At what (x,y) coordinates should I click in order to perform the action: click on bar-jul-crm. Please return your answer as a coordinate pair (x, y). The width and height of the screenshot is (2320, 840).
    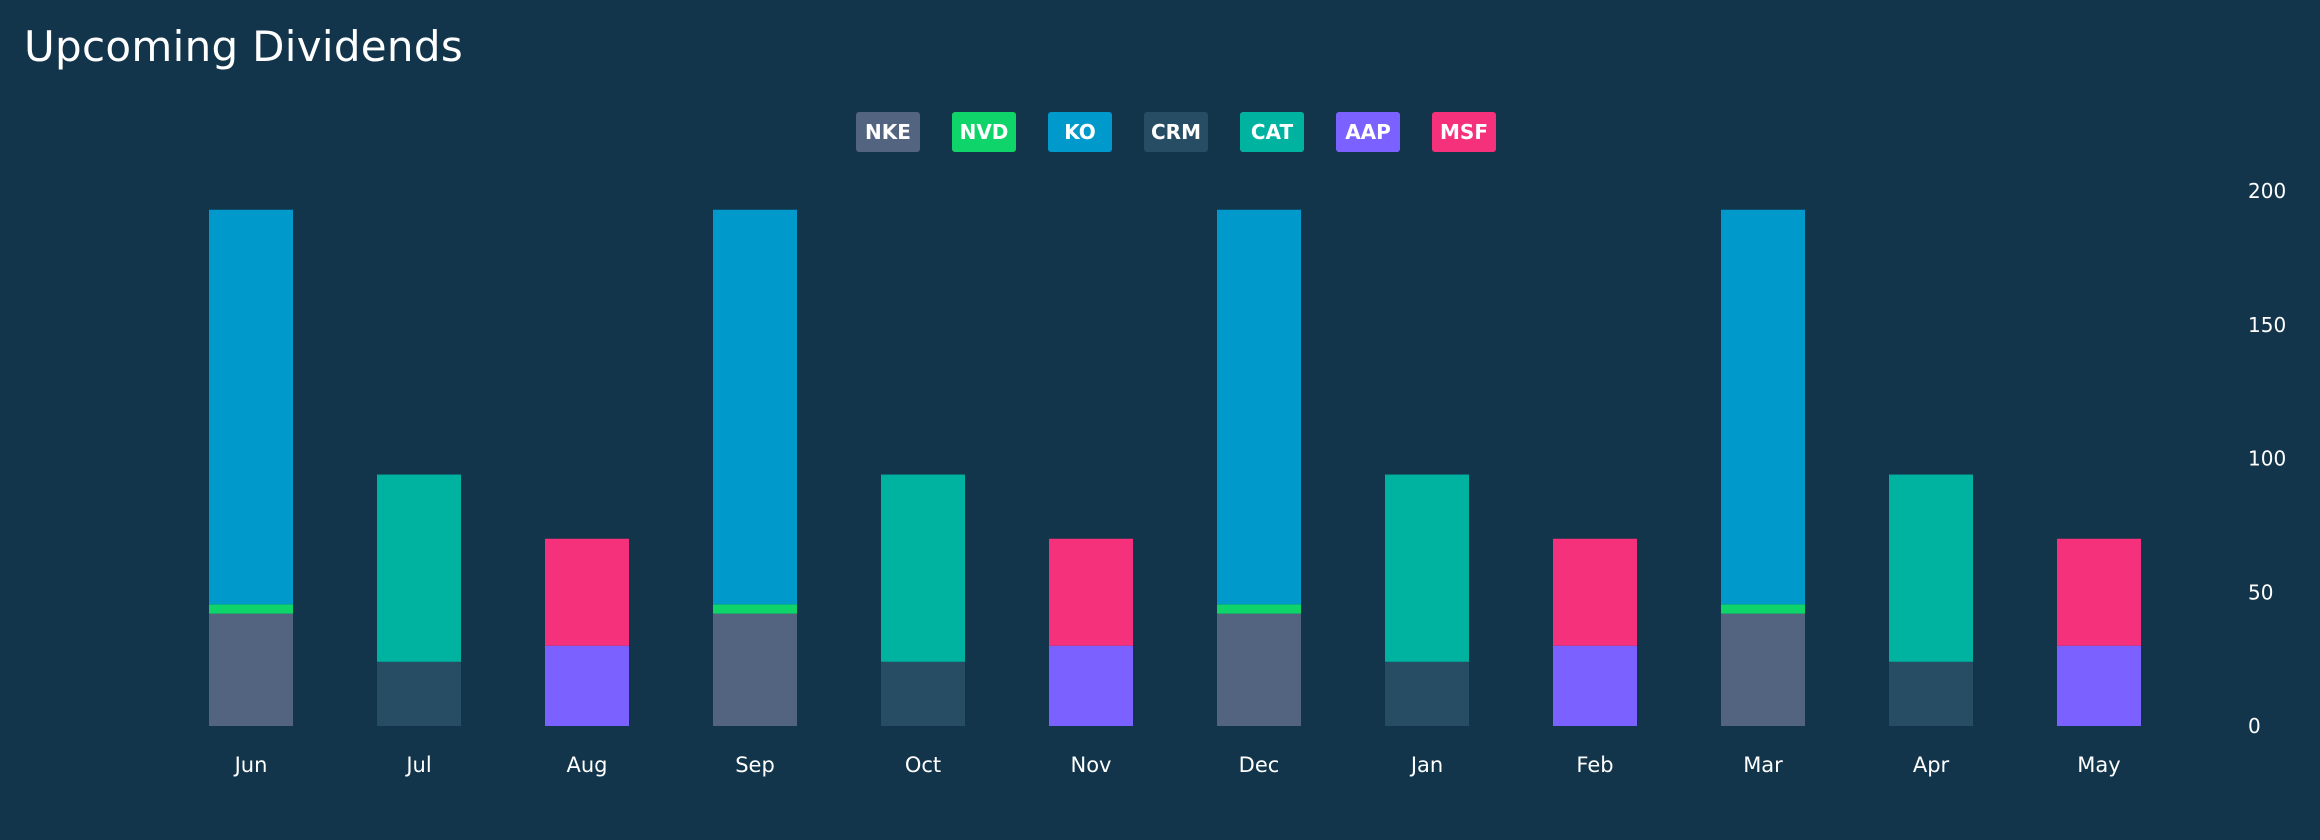
    Looking at the image, I should click on (419, 693).